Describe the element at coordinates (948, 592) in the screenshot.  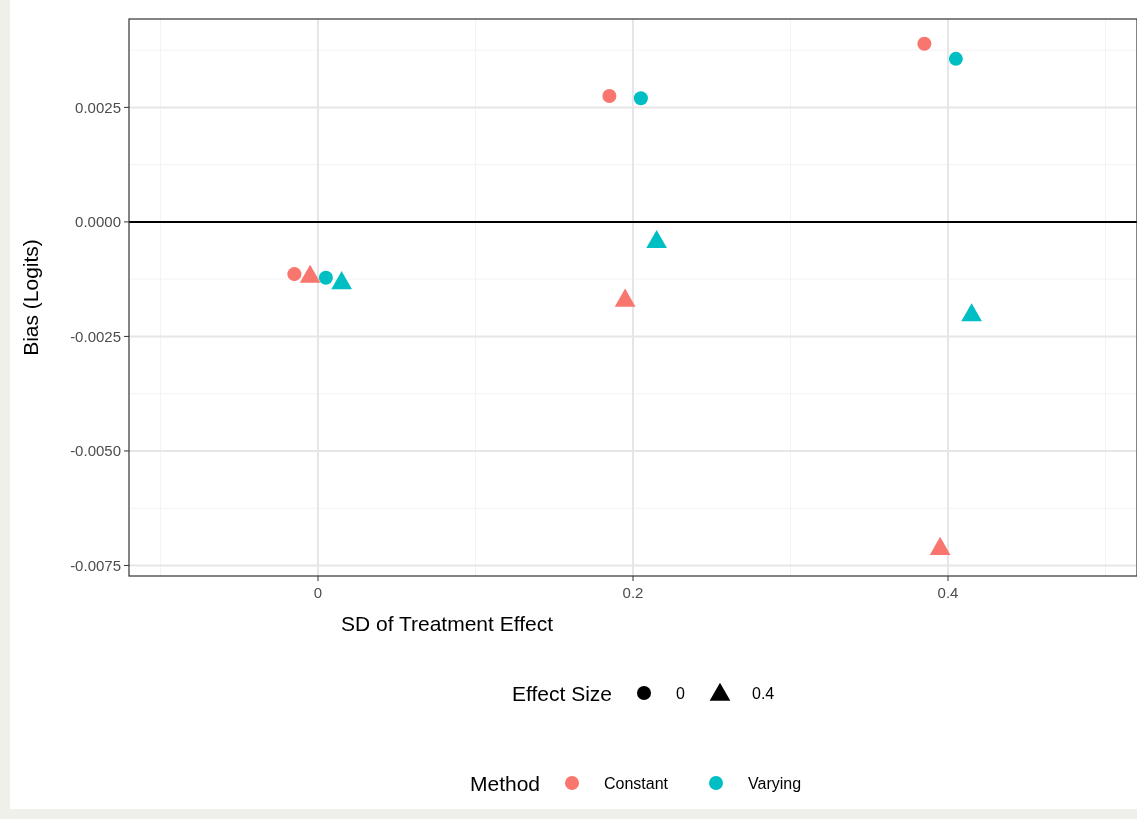
I see `x-tick-label: 0.4` at that location.